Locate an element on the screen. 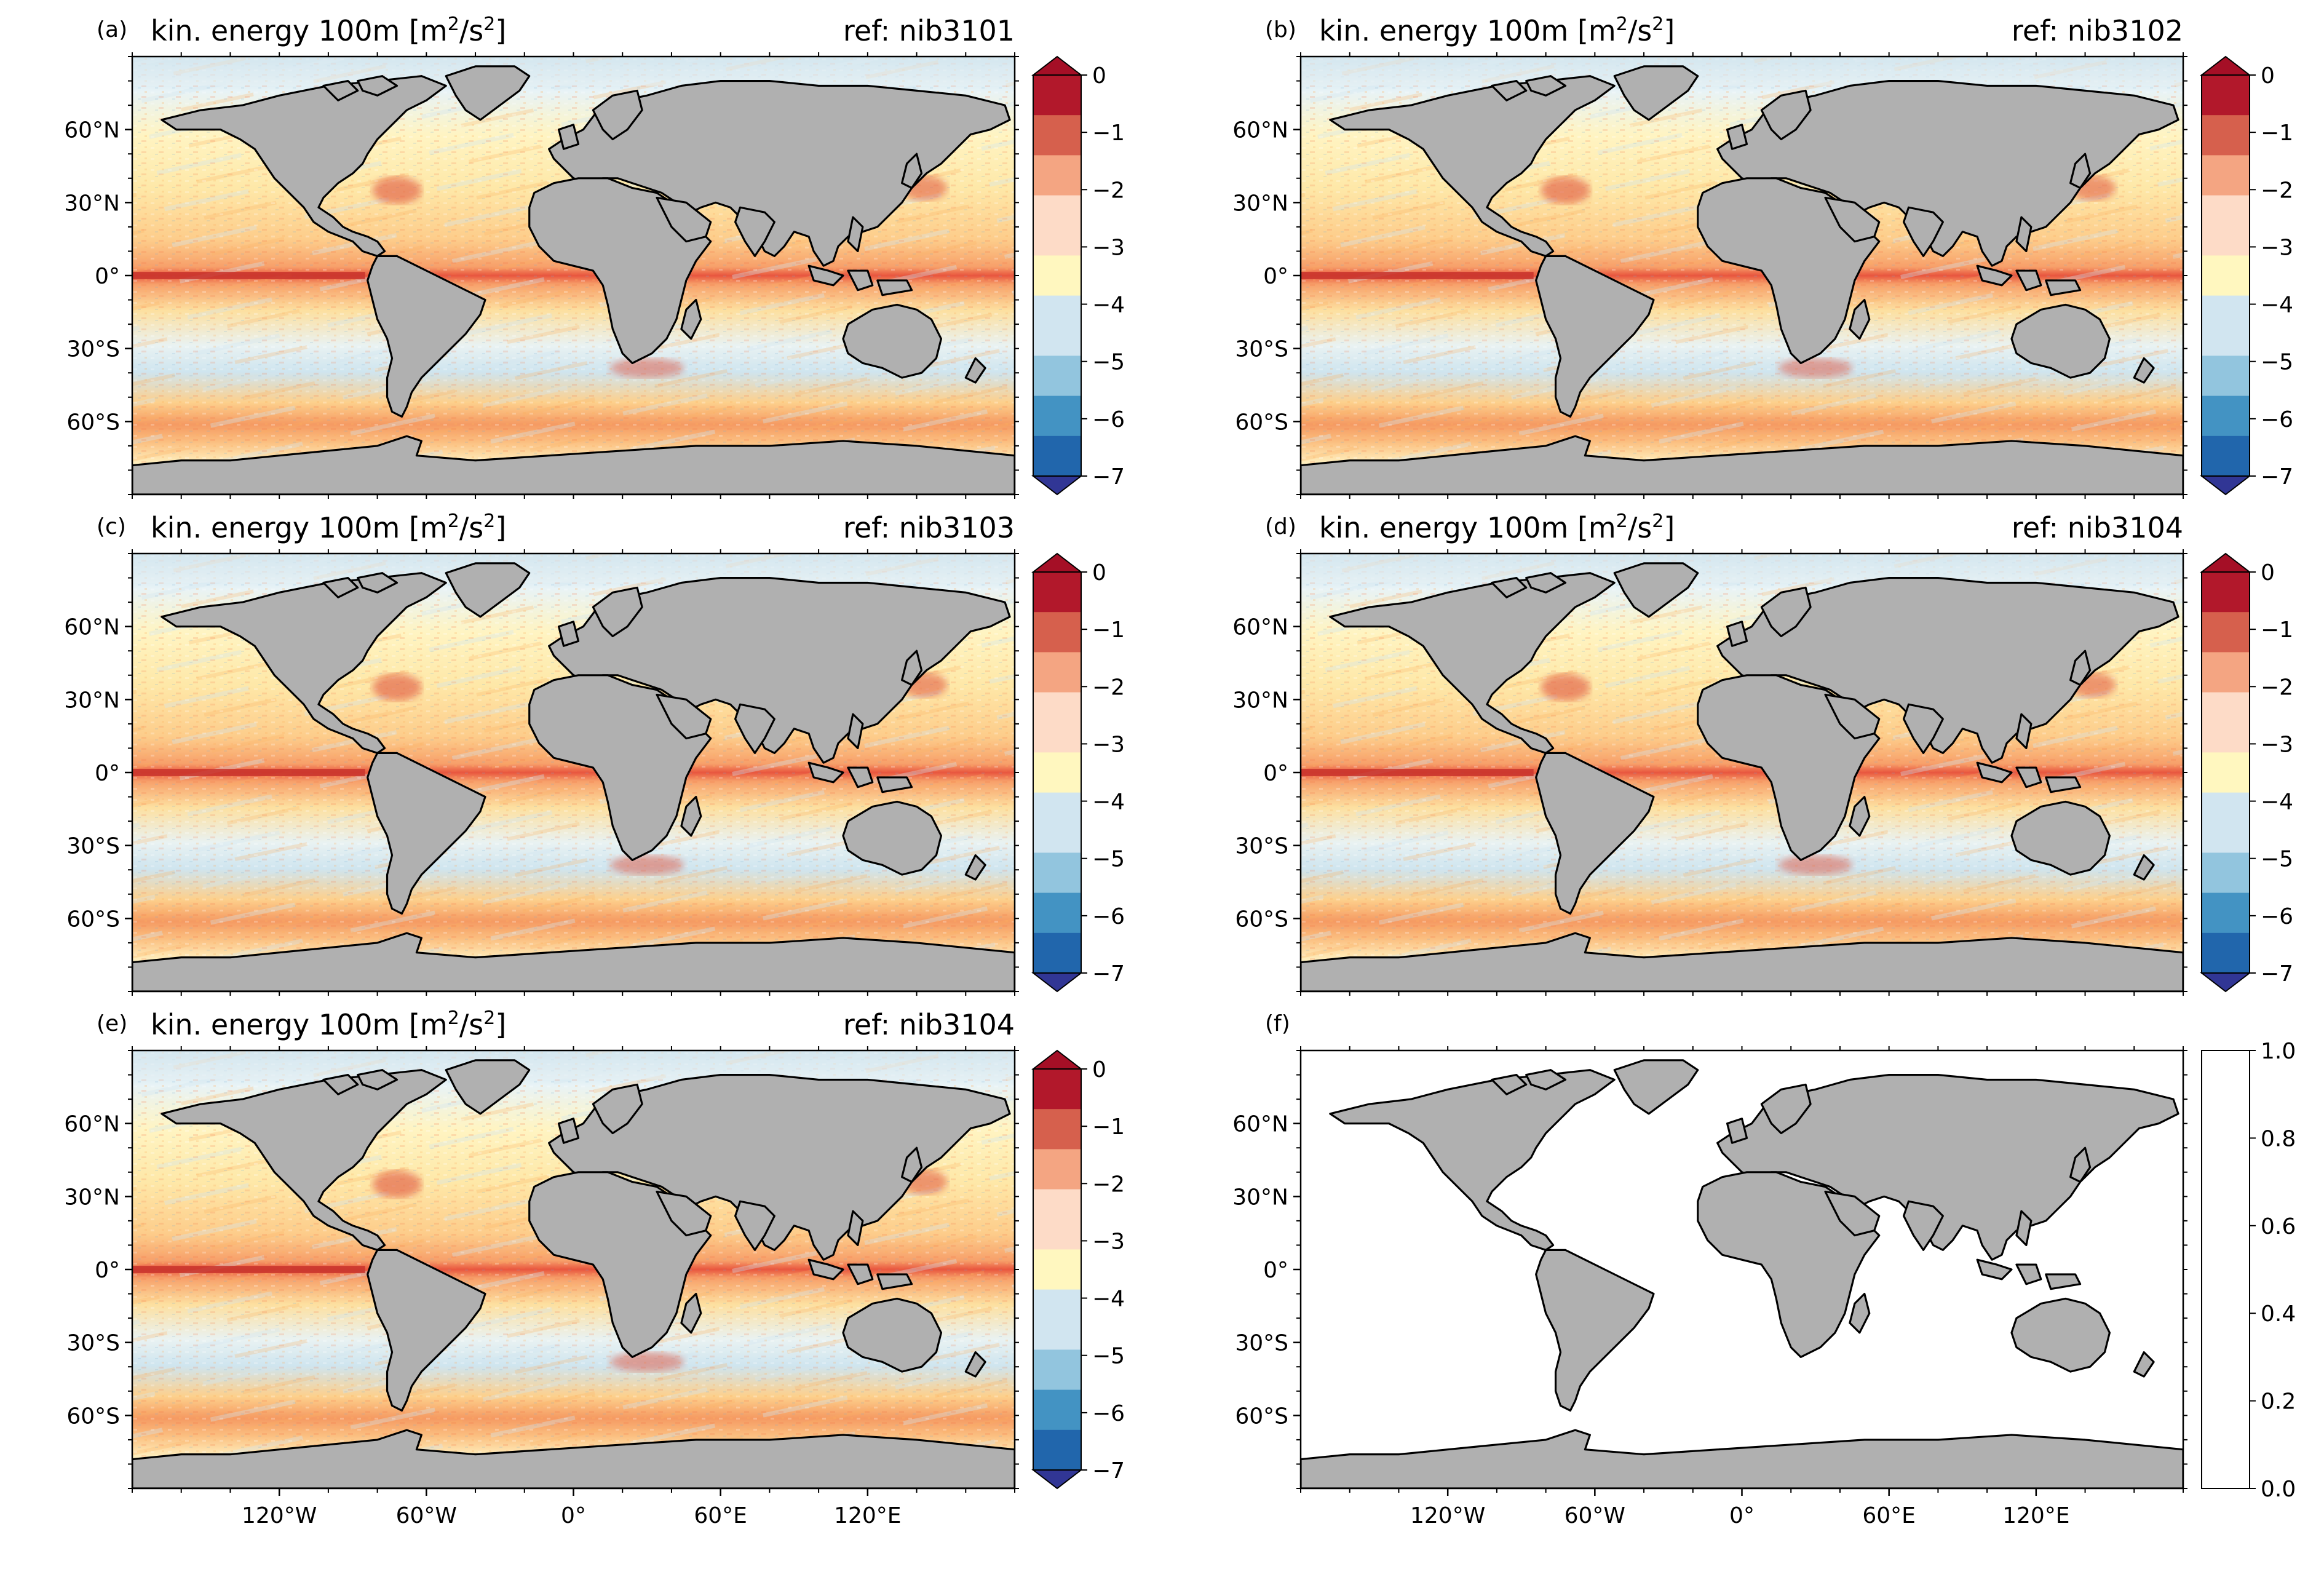 This screenshot has width=2324, height=1569. colorbar: 1.0 0.8 0.6 0.4 0.2 0.0 is located at coordinates (2248, 1270).